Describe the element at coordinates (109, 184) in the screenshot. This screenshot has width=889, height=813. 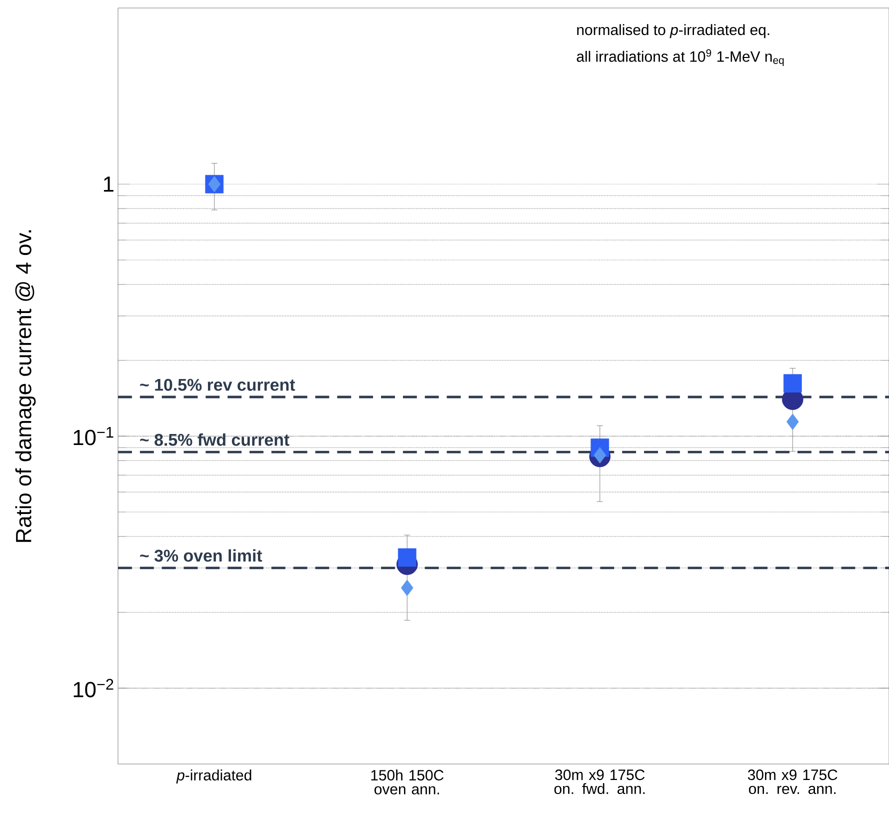
I see `y-tick-label: 1` at that location.